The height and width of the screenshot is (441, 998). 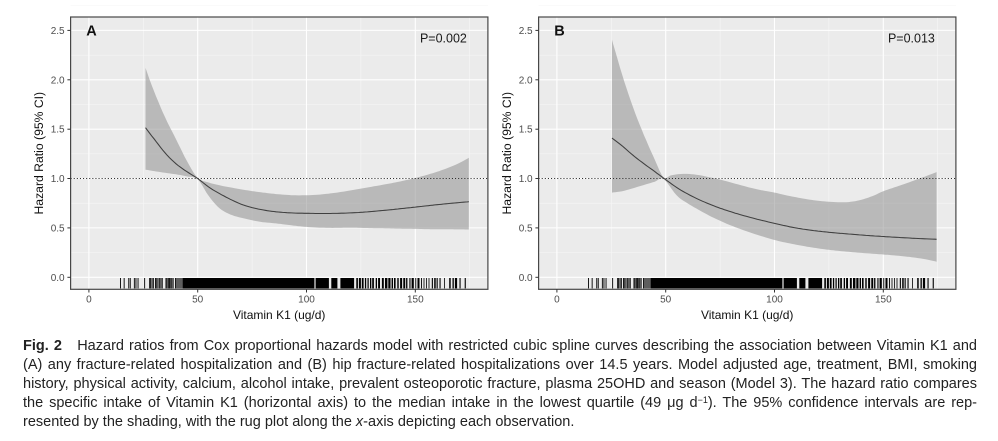 I want to click on svg-text: A, so click(x=91, y=32).